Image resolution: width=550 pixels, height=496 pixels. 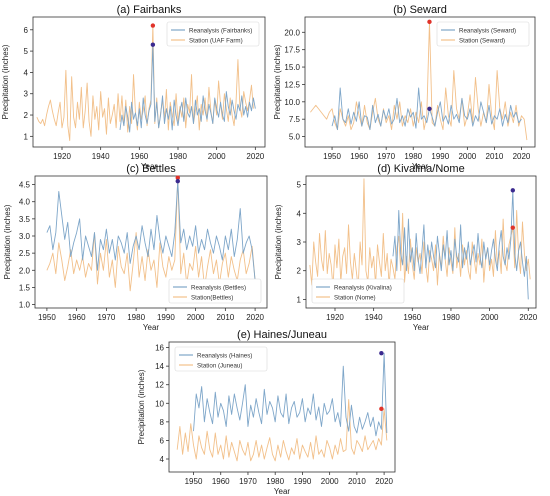 I want to click on chart-legend: Reanalysis (Fairbanks) Station (UAF Farm), so click(x=213, y=34).